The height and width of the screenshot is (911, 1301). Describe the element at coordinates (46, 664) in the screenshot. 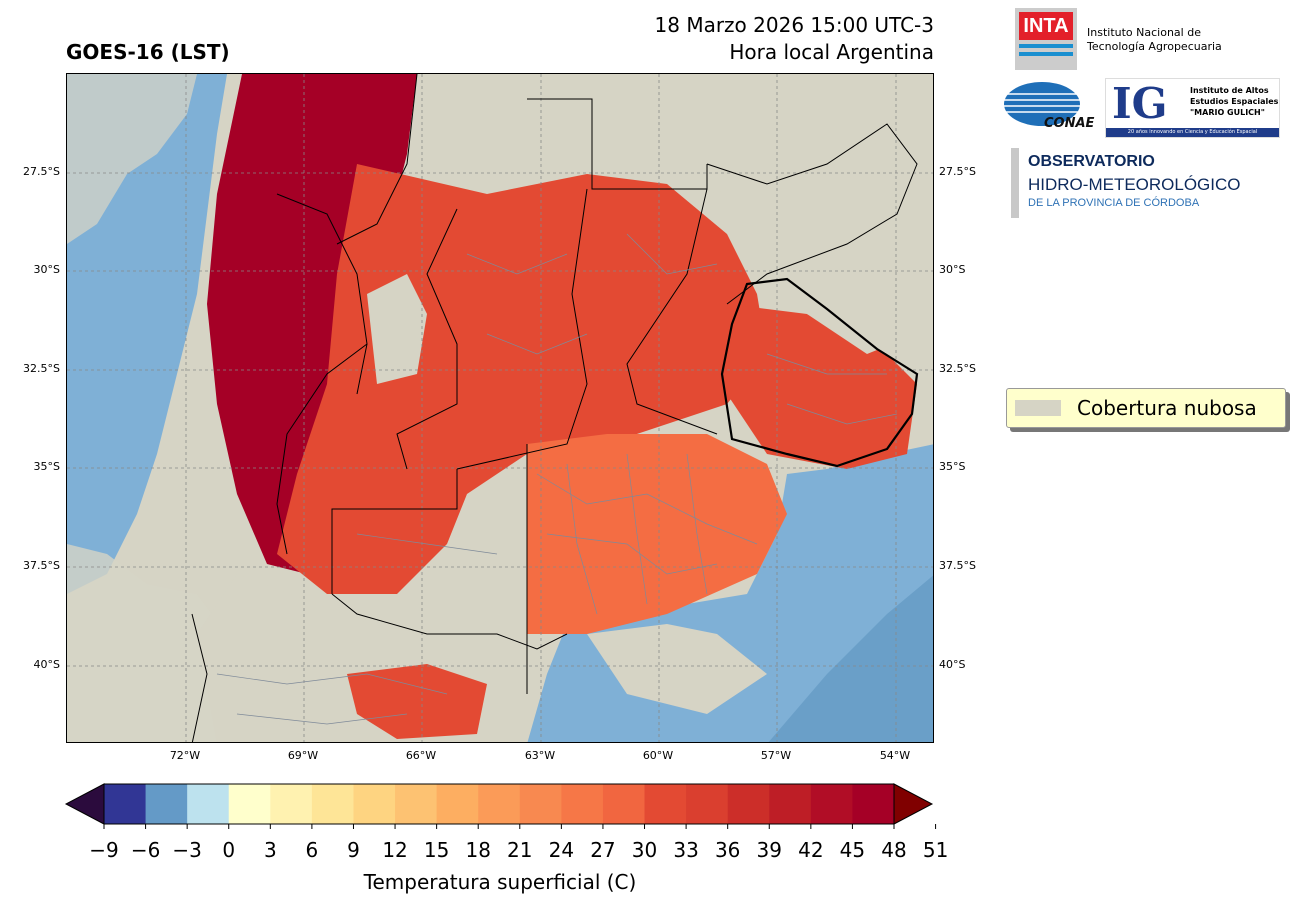

I see `lat-label-left: 40°S` at that location.